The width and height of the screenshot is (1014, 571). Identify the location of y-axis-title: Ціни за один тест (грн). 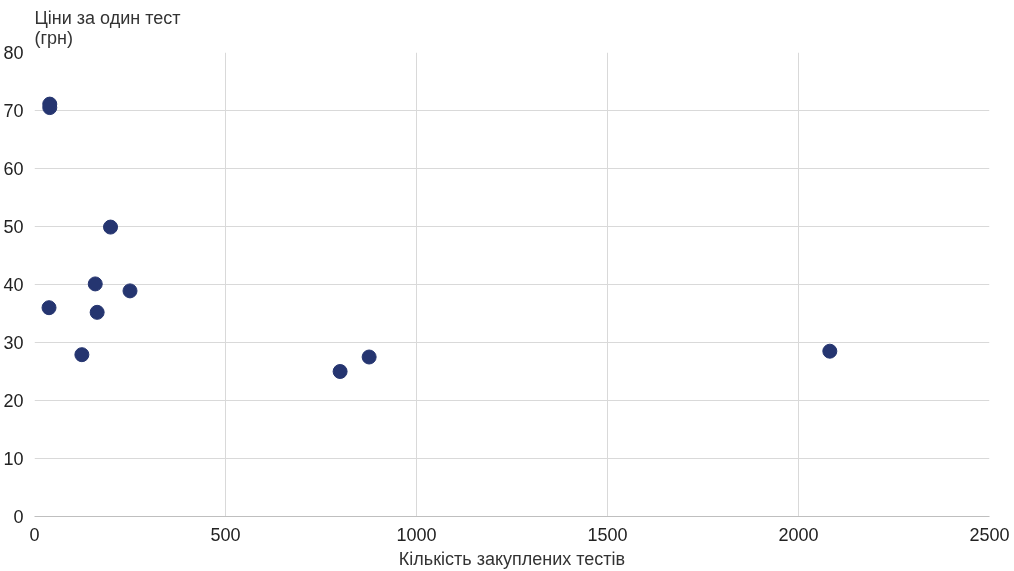
(107, 27).